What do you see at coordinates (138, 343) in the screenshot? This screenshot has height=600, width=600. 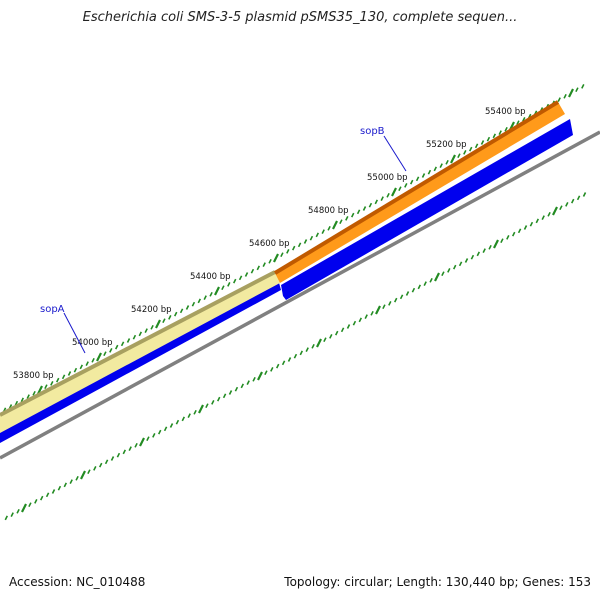 I see `gene-sopA-edge` at bounding box center [138, 343].